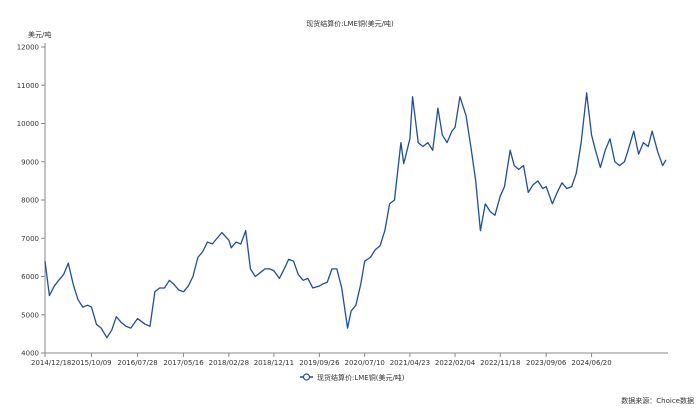 This screenshot has height=410, width=700. I want to click on x-tick-label: 2021/04/23, so click(410, 363).